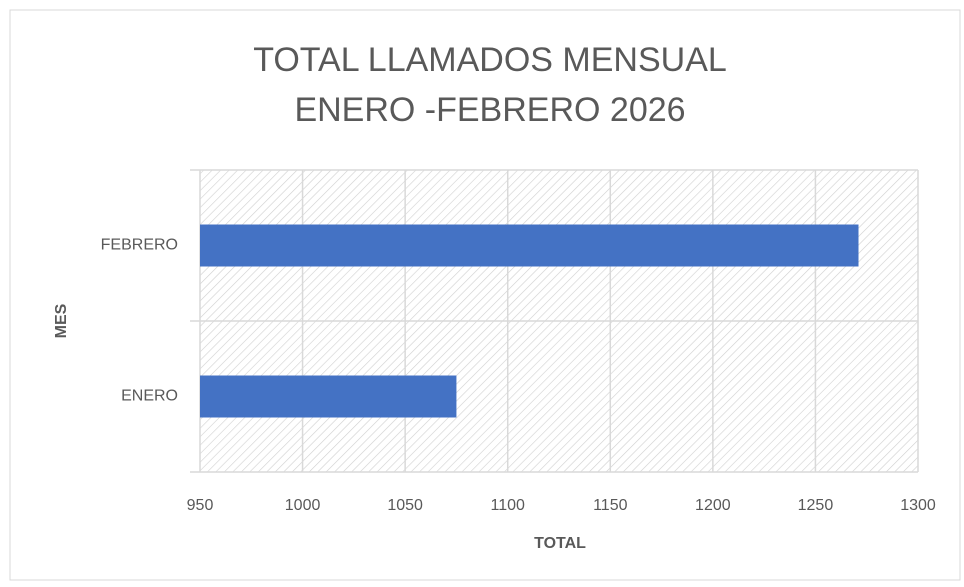 The image size is (964, 587). What do you see at coordinates (713, 505) in the screenshot?
I see `x-tick-label: 1200` at bounding box center [713, 505].